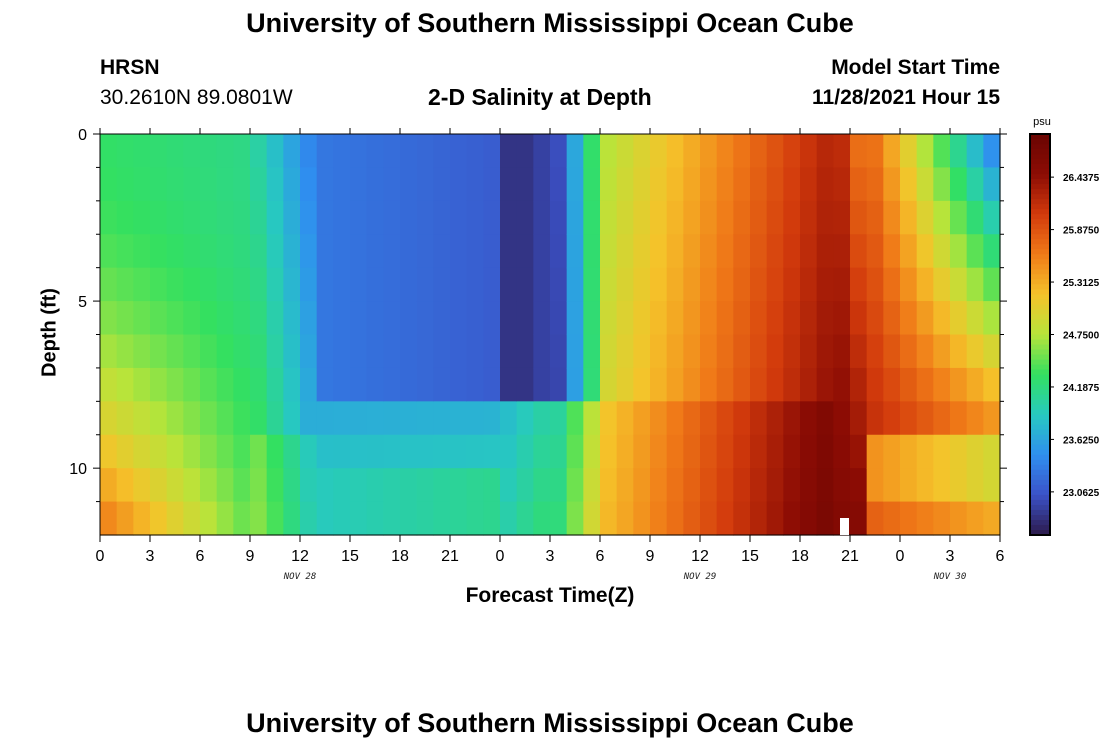  Describe the element at coordinates (915, 67) in the screenshot. I see `model-start-label: Model Start Time` at that location.